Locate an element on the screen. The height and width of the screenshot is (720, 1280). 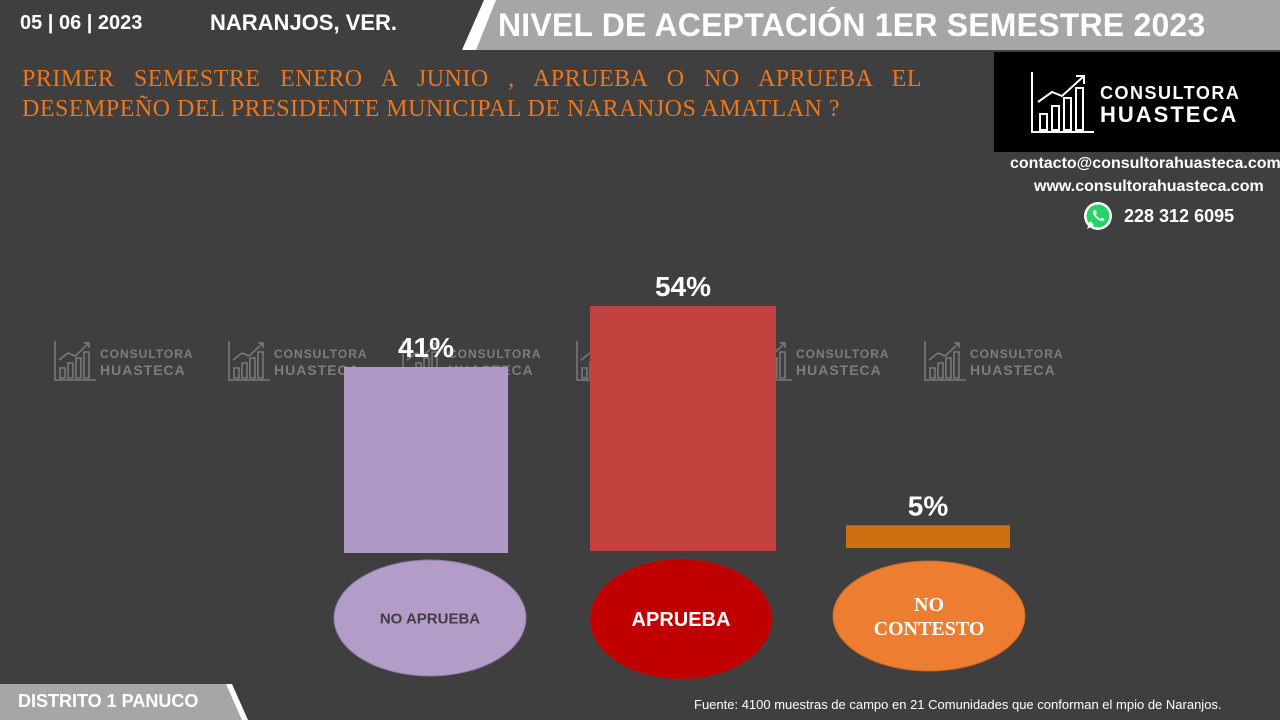
bar-no-aprueba is located at coordinates (426, 459).